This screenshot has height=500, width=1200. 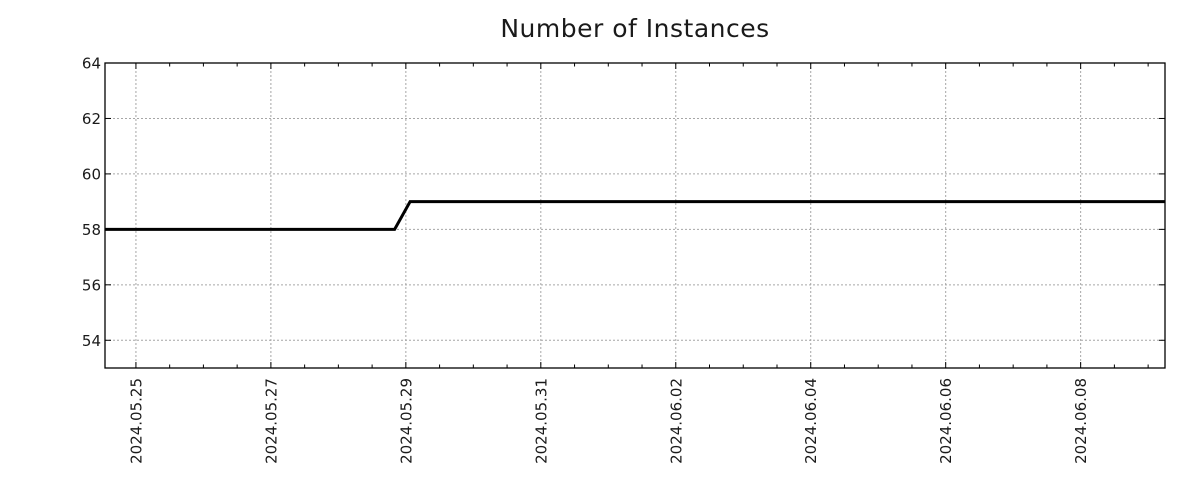 I want to click on x-tick-label: 2024.05.31, so click(x=541, y=421).